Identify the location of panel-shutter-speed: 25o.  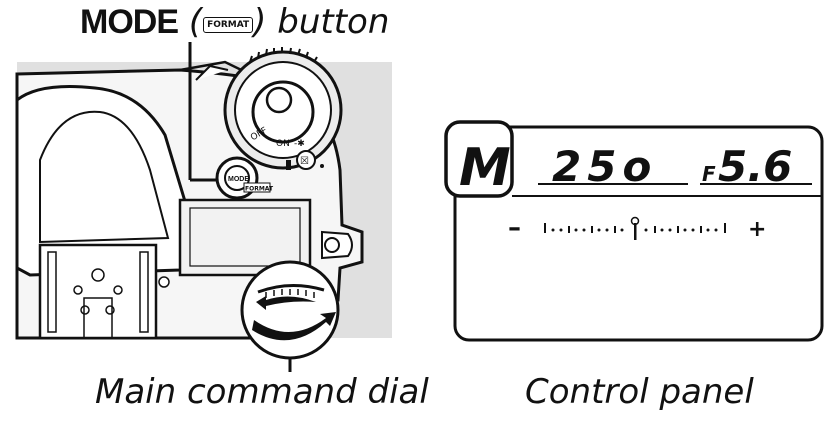
(604, 166).